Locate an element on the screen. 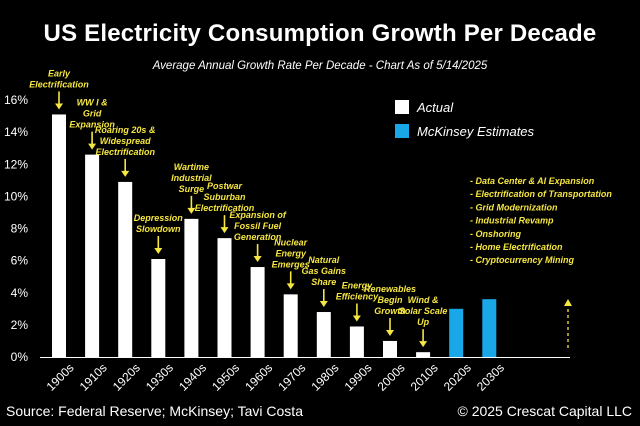  legend-label: Actual is located at coordinates (435, 107).